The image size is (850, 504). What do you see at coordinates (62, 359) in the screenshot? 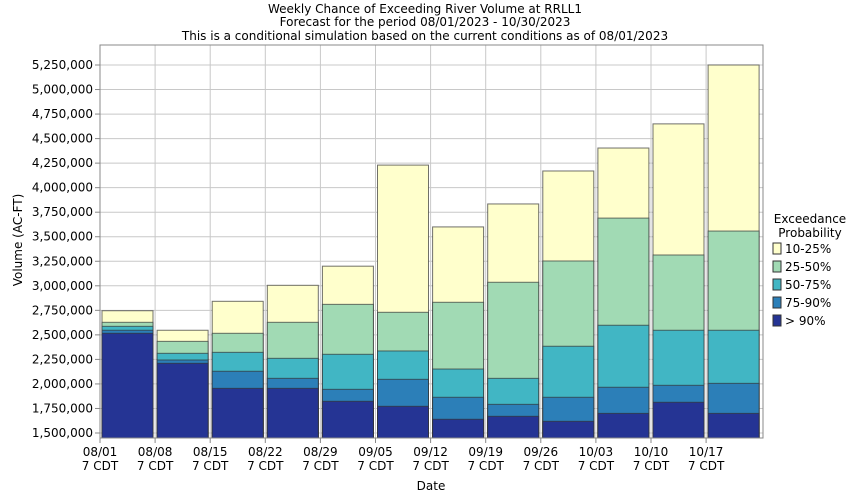
I see `y-tick-label: 2,250,000` at bounding box center [62, 359].